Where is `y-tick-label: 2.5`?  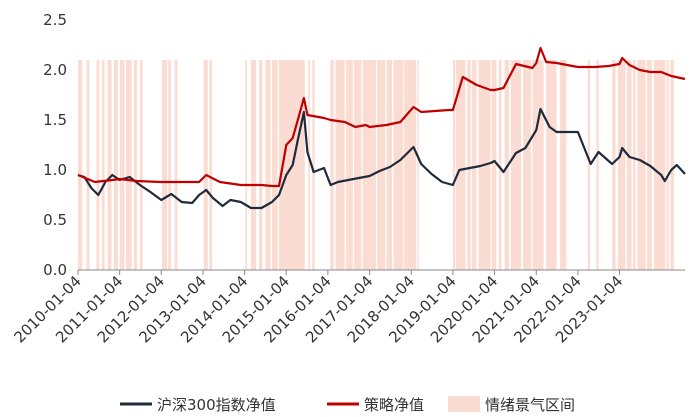
y-tick-label: 2.5 is located at coordinates (55, 20).